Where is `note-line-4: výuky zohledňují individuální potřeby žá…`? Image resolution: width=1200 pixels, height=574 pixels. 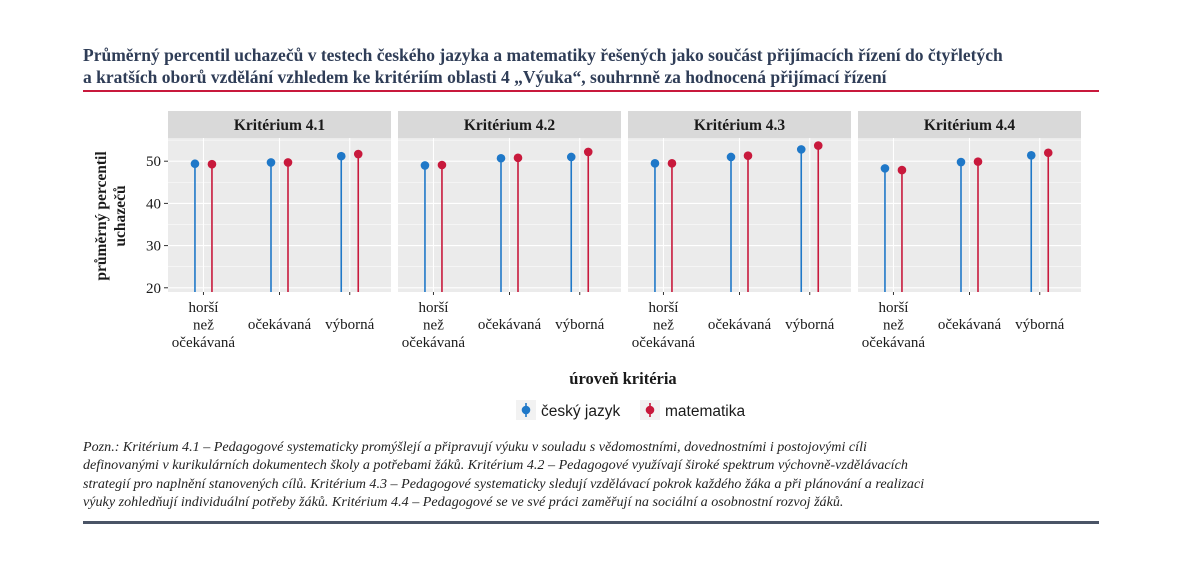
note-line-4: výuky zohledňují individuální potřeby žá… is located at coordinates (463, 501).